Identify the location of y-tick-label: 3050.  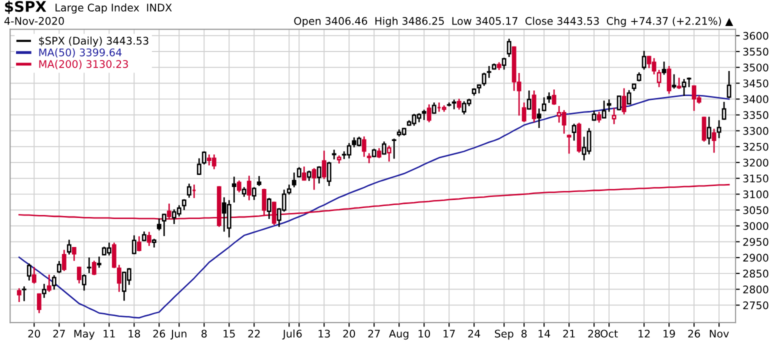
(755, 210).